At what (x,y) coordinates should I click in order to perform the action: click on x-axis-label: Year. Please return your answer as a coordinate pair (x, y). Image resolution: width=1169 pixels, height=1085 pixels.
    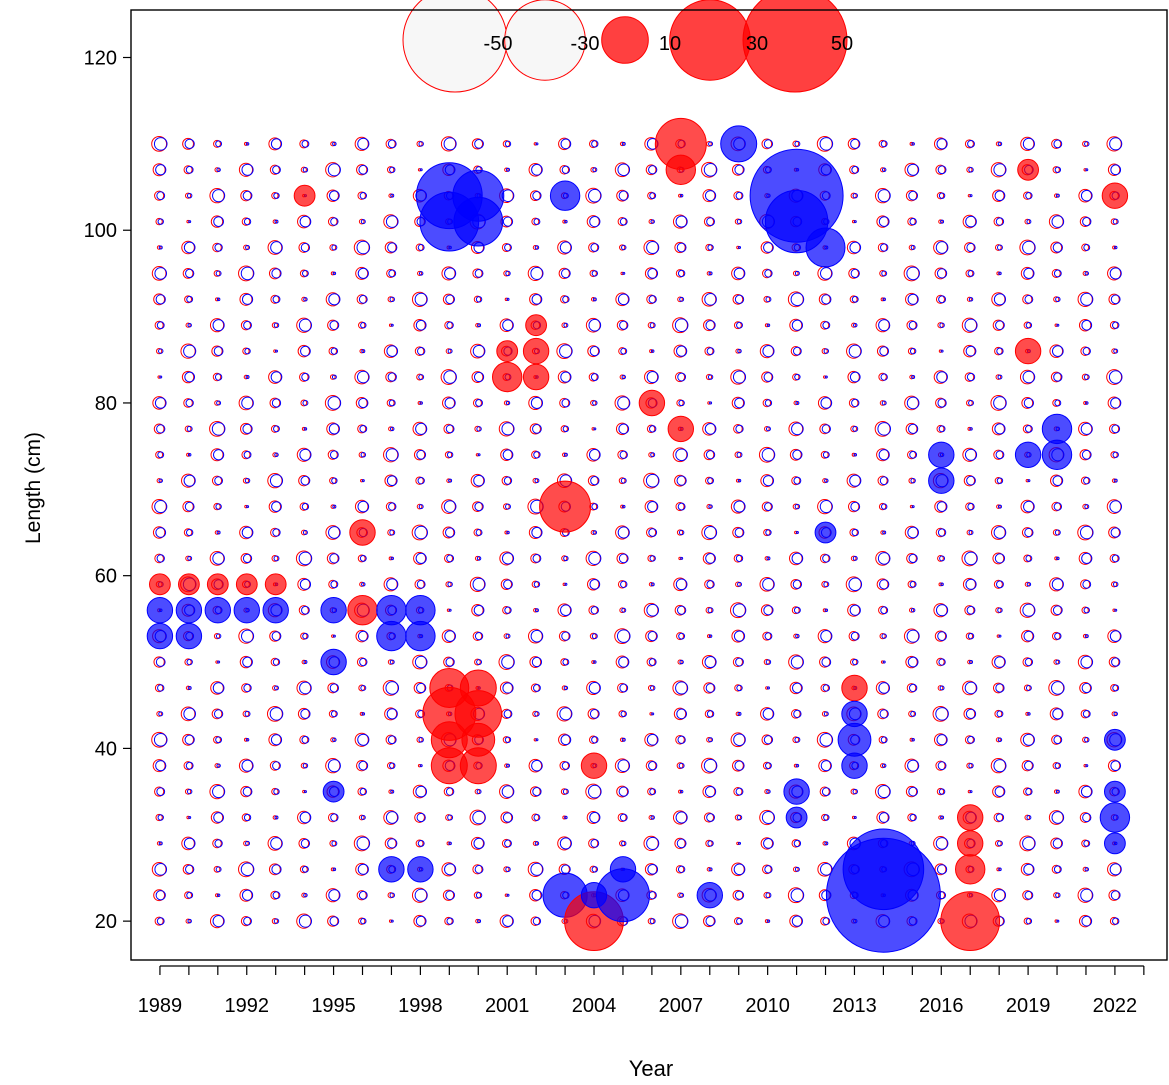
    Looking at the image, I should click on (651, 1068).